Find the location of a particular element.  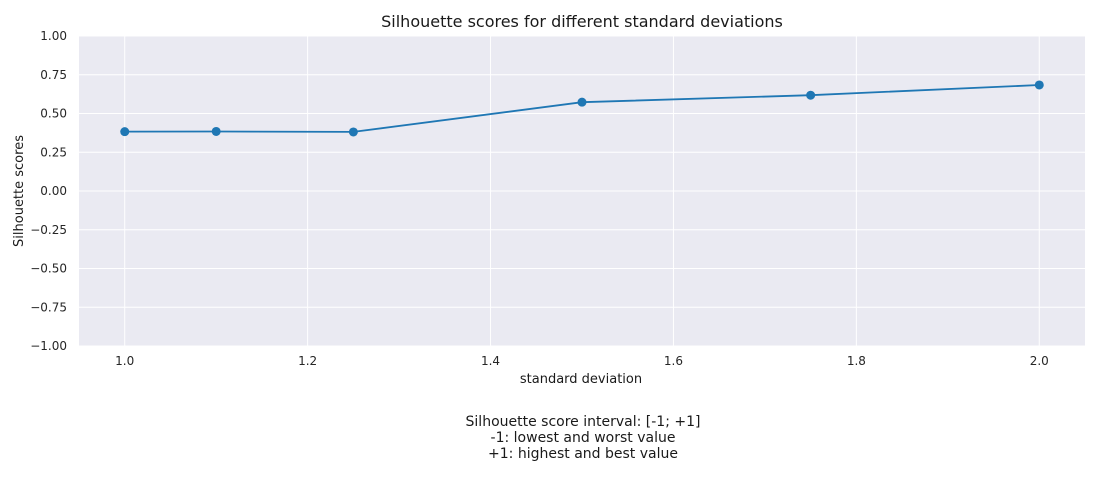

x-tick-label: 2.0 is located at coordinates (1039, 361).